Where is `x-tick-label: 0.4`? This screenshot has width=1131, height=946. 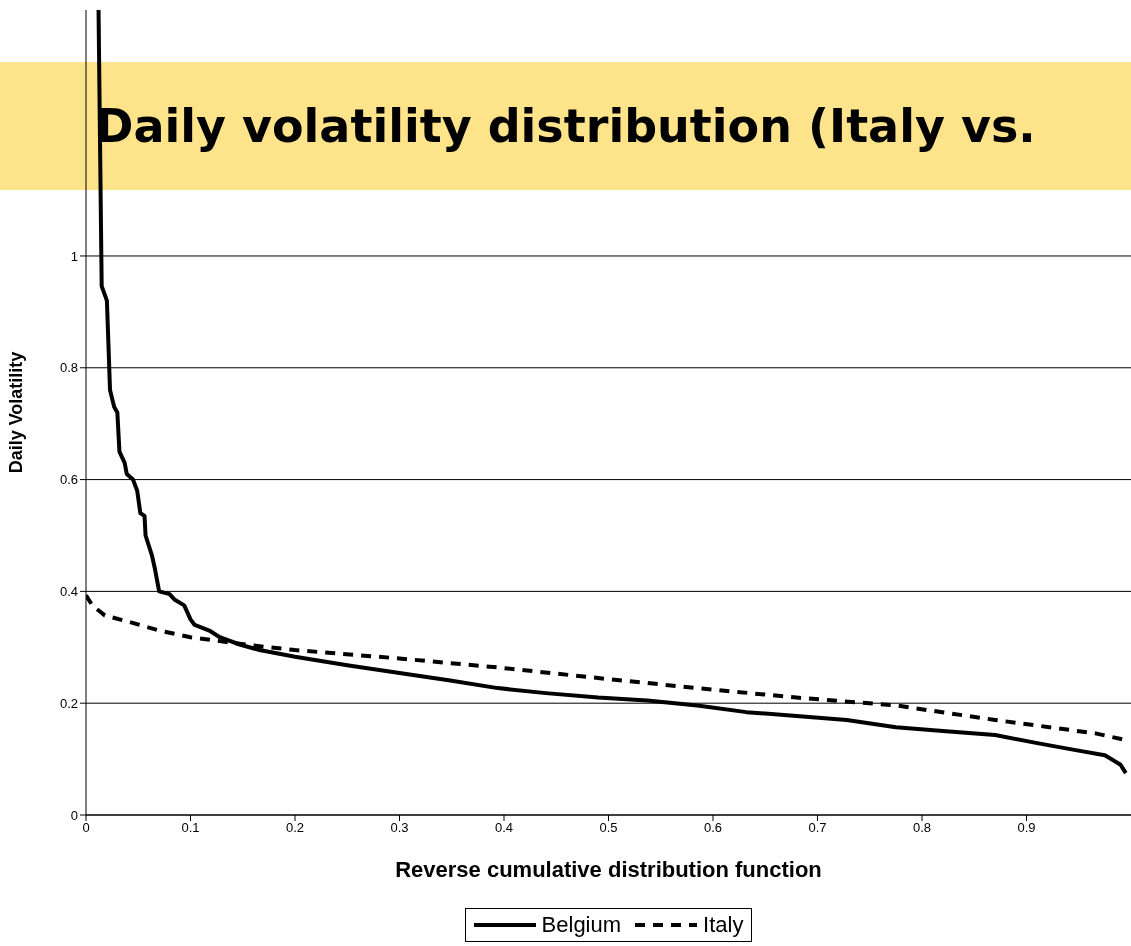
x-tick-label: 0.4 is located at coordinates (504, 828).